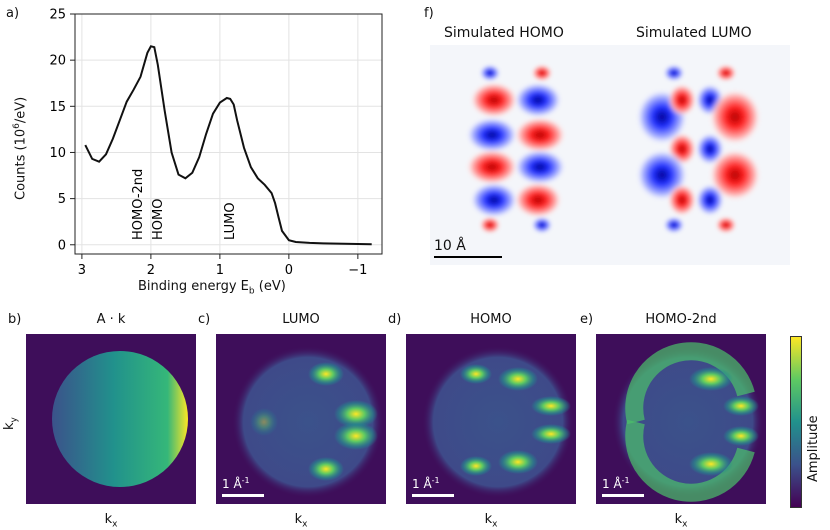 Image resolution: width=830 pixels, height=530 pixels. What do you see at coordinates (57, 107) in the screenshot?
I see `y-tick-label: 15` at bounding box center [57, 107].